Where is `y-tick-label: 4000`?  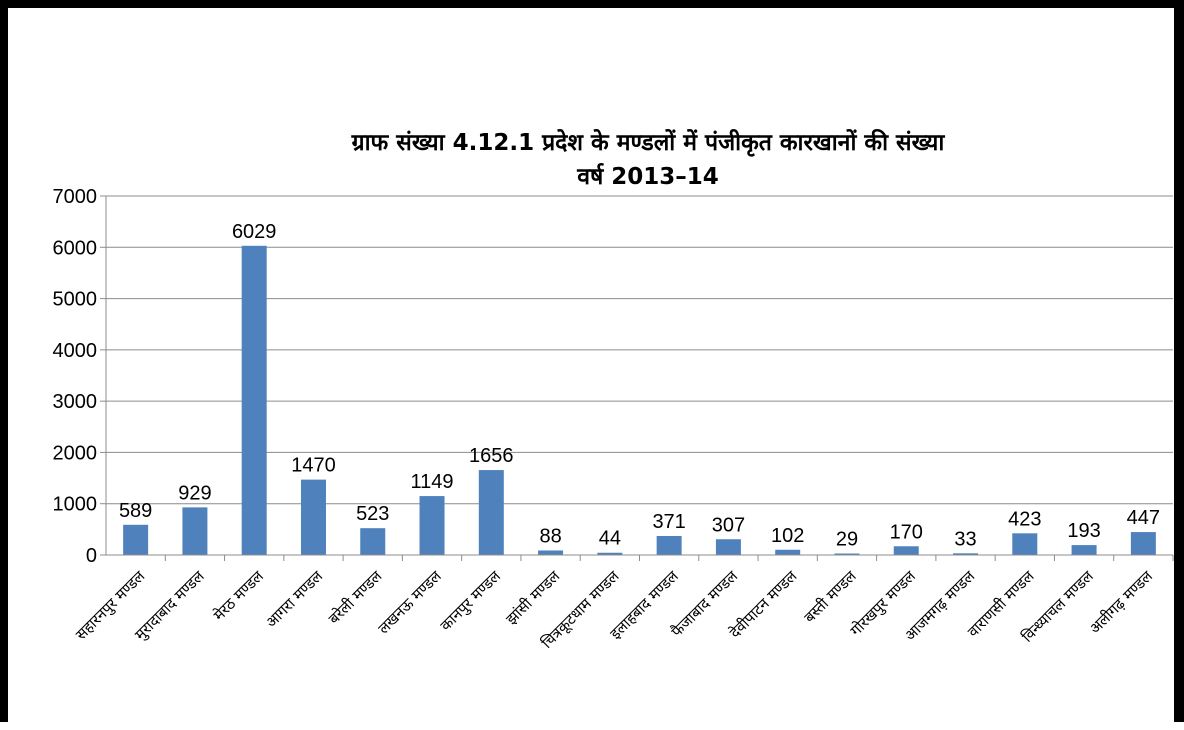 y-tick-label: 4000 is located at coordinates (75, 351).